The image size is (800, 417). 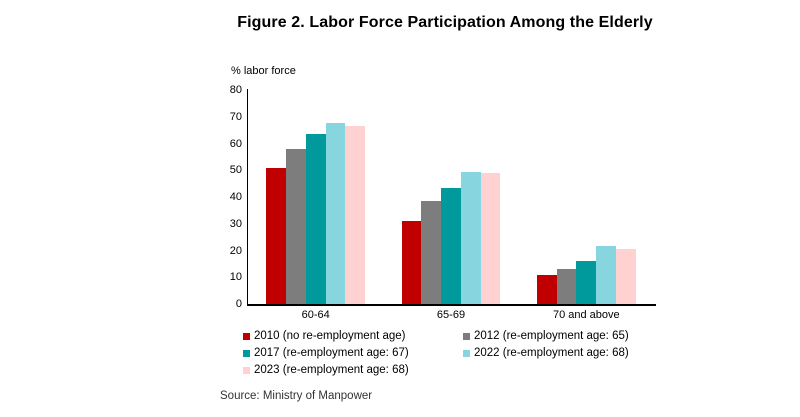 I want to click on x-axis-labels: 60-64 65-69 70 and above, so click(x=451, y=315).